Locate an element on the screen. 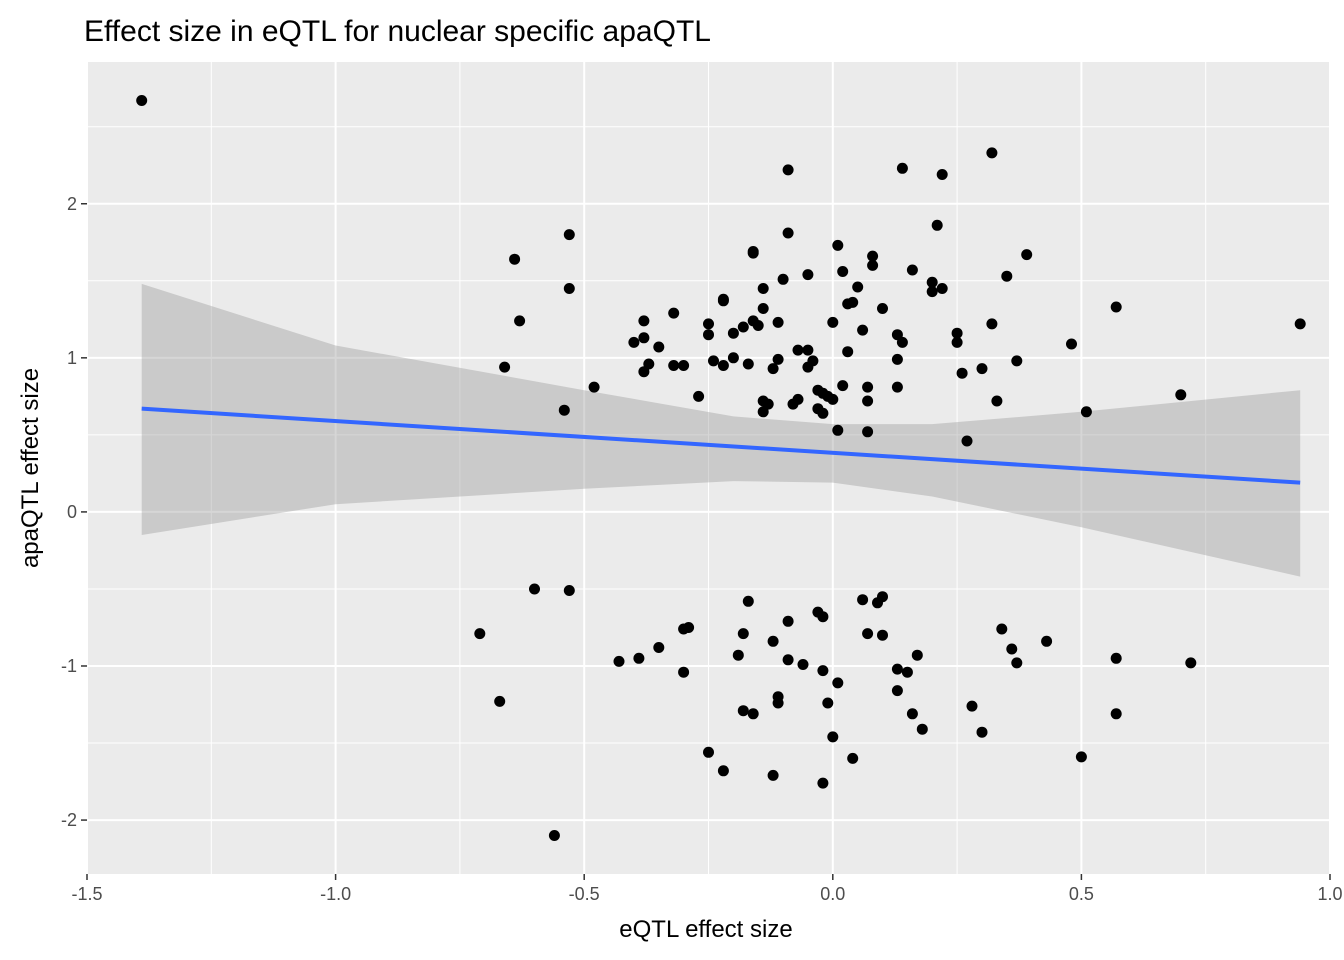 This screenshot has width=1344, height=960. x-tick-label: -1.5 is located at coordinates (86, 894).